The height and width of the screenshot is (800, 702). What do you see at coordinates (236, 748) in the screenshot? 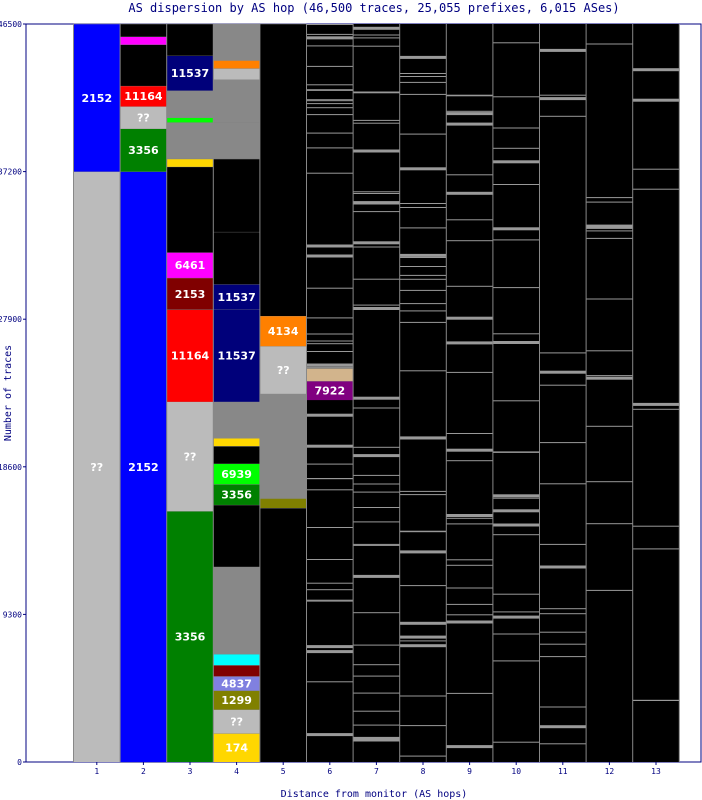
I see `segment-label: 174` at bounding box center [236, 748].